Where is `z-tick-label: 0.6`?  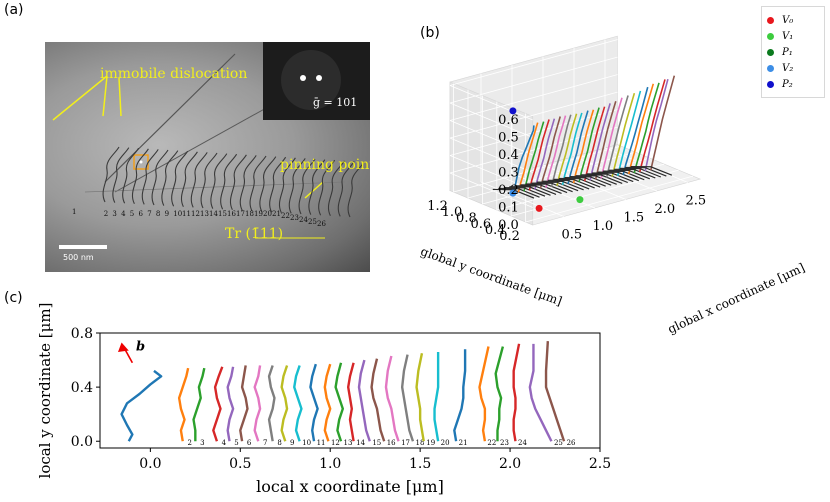 z-tick-label: 0.6 is located at coordinates (508, 120).